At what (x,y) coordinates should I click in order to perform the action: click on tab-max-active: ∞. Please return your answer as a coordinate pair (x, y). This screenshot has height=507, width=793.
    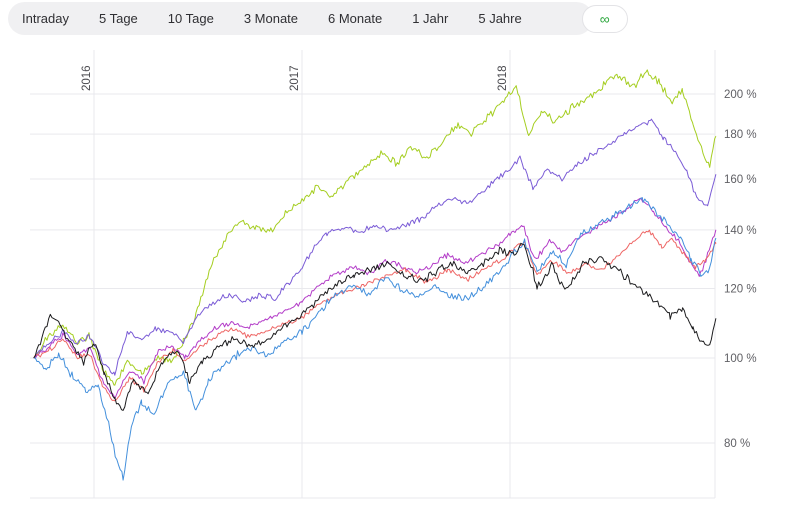
    Looking at the image, I should click on (604, 18).